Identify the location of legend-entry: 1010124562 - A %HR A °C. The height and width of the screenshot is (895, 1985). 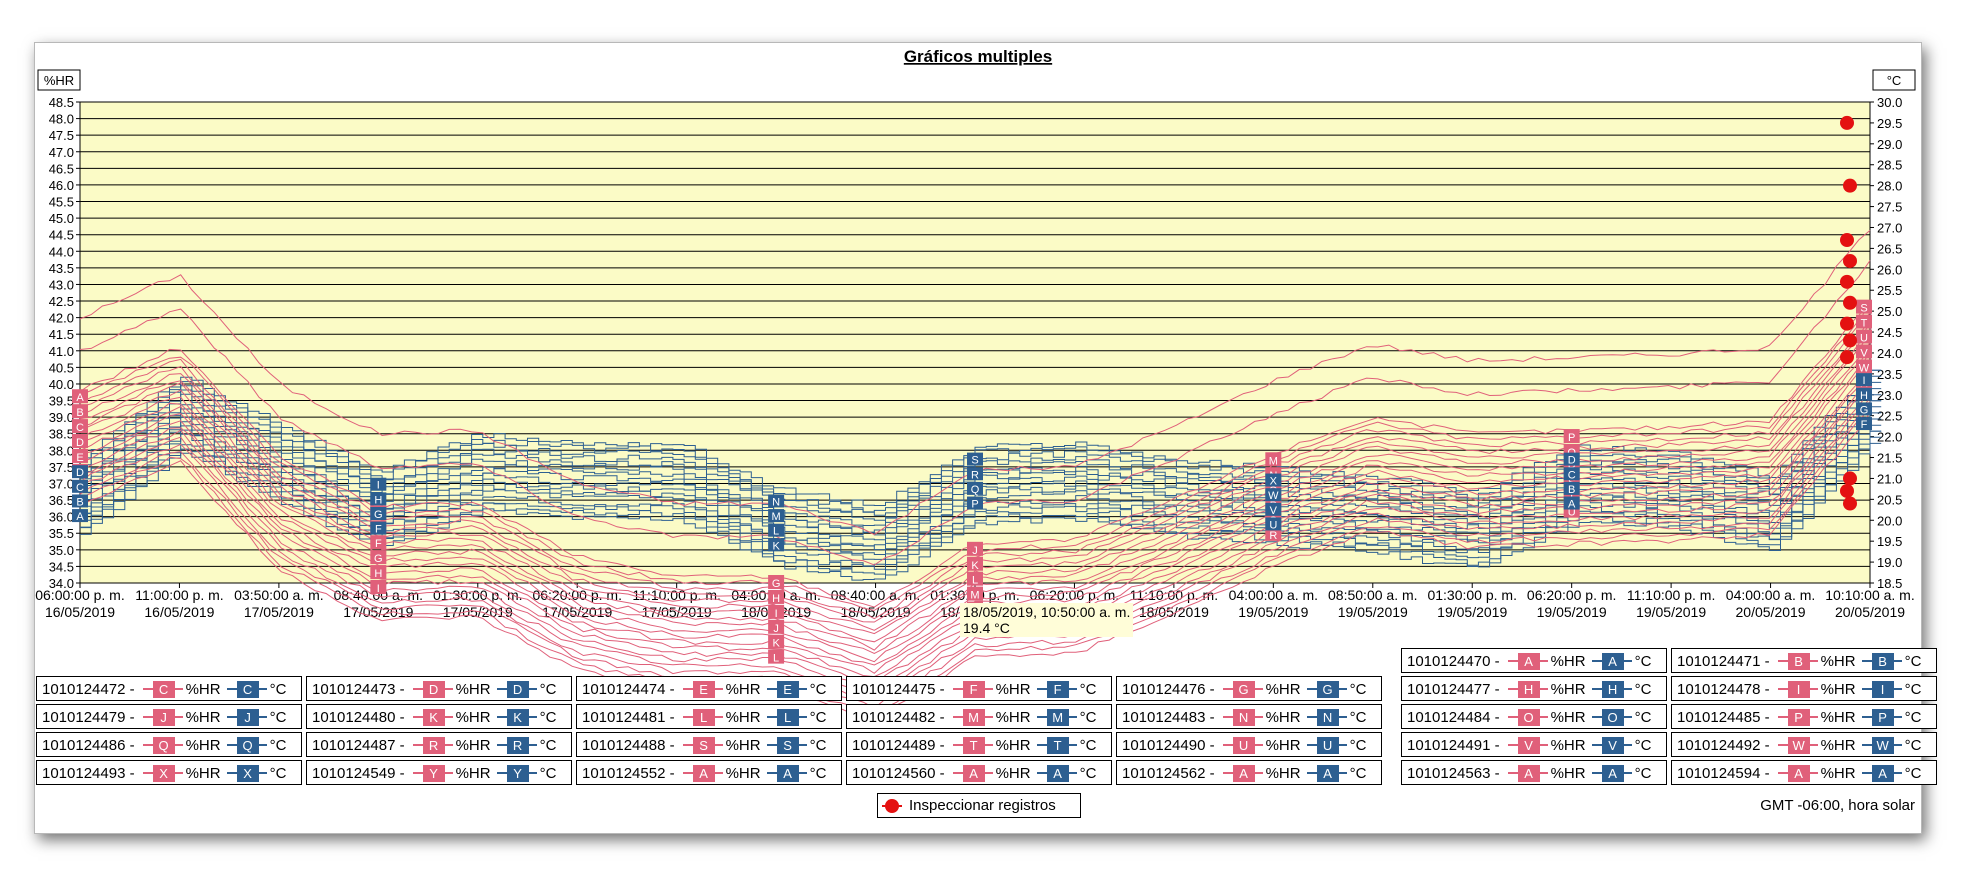
(1249, 772).